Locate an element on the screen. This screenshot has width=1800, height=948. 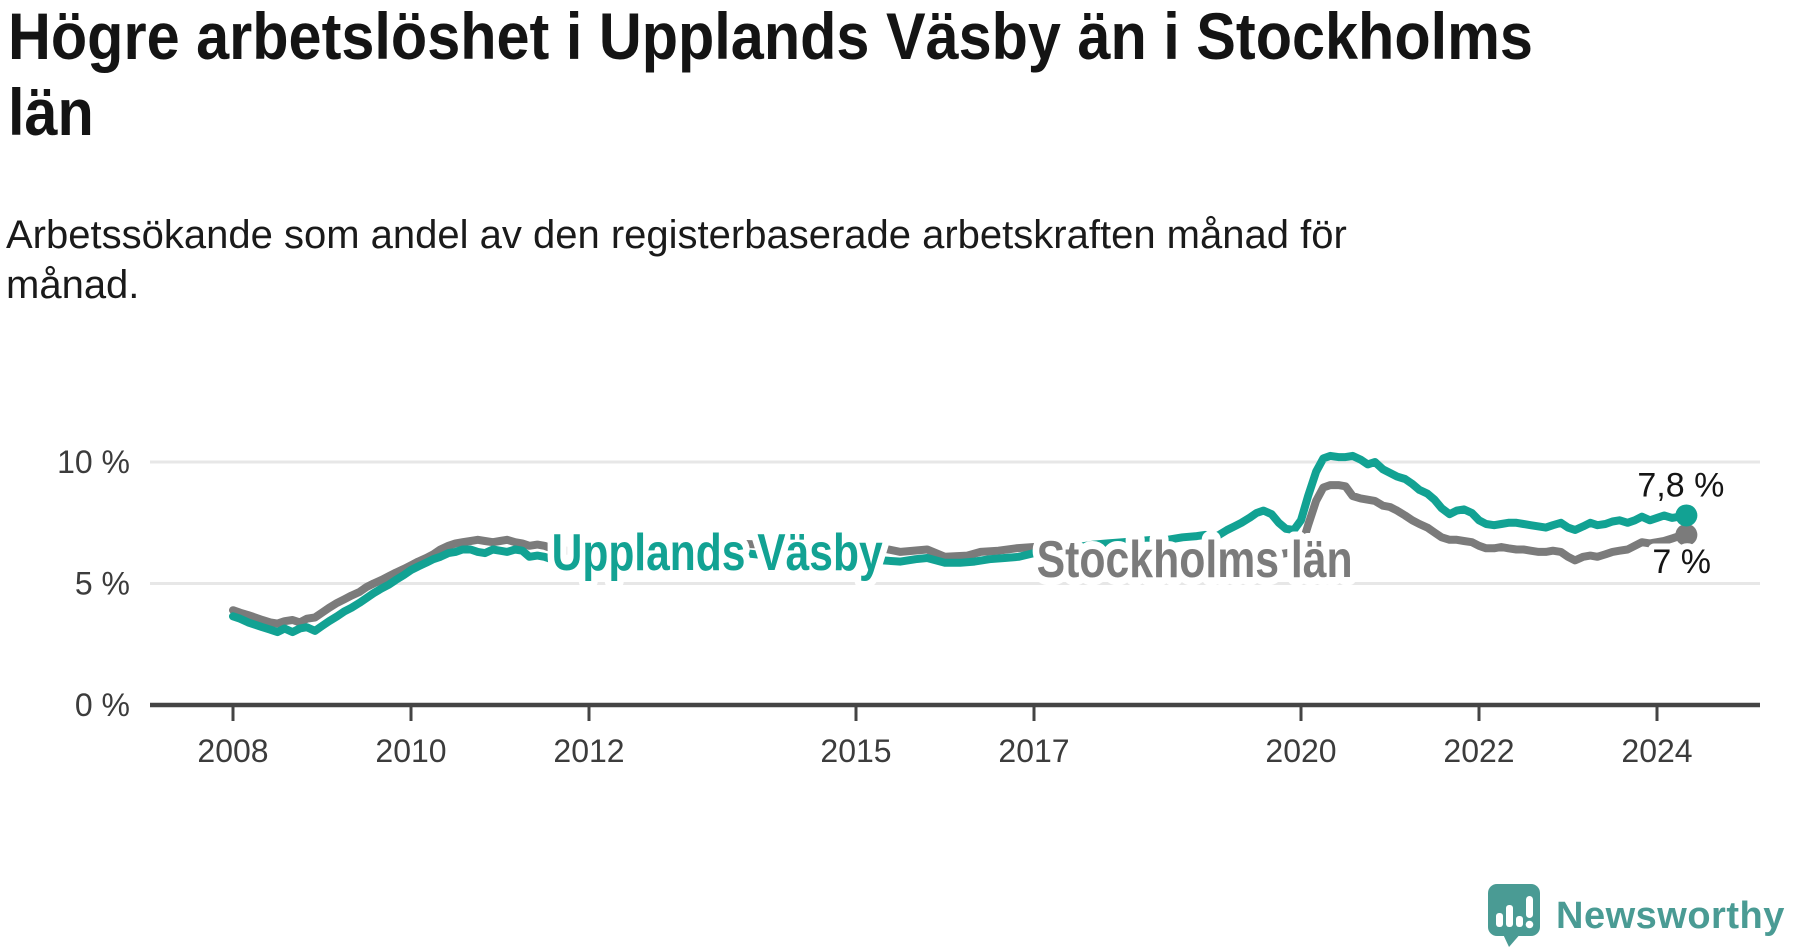
logo-bubble-tail is located at coordinates (1512, 939).